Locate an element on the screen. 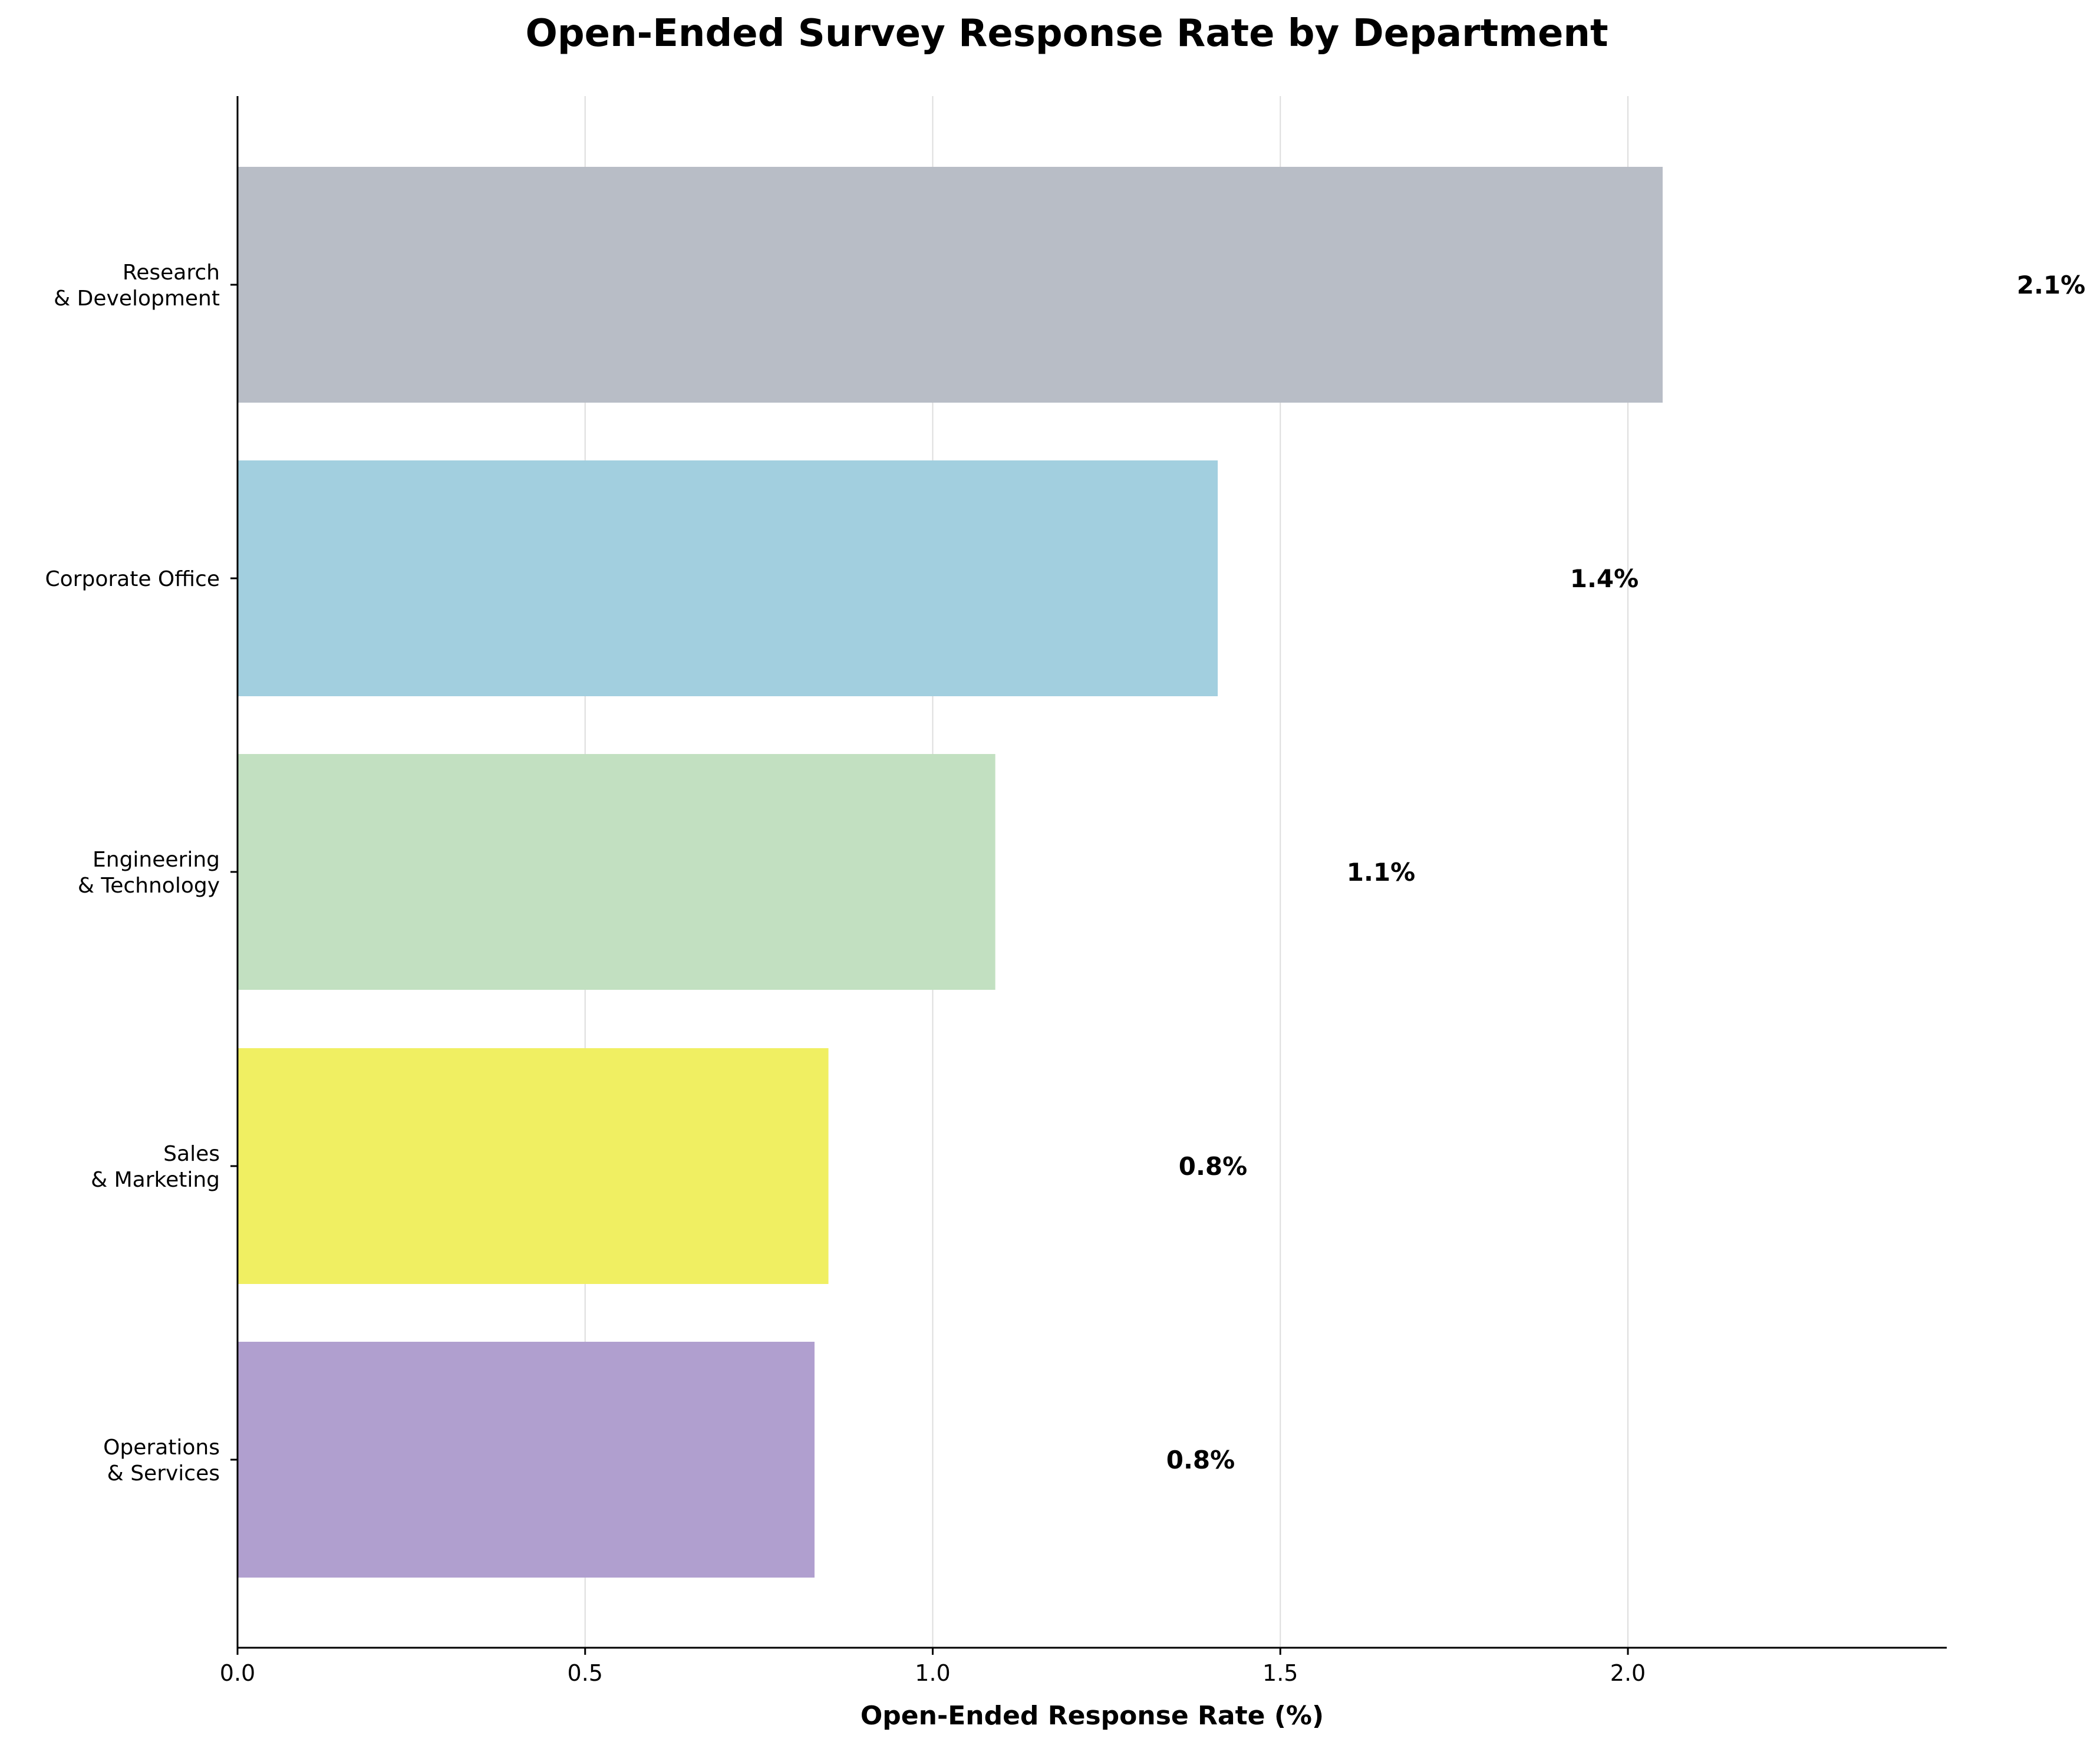  x-tick-label: 1.5 is located at coordinates (1280, 1673).